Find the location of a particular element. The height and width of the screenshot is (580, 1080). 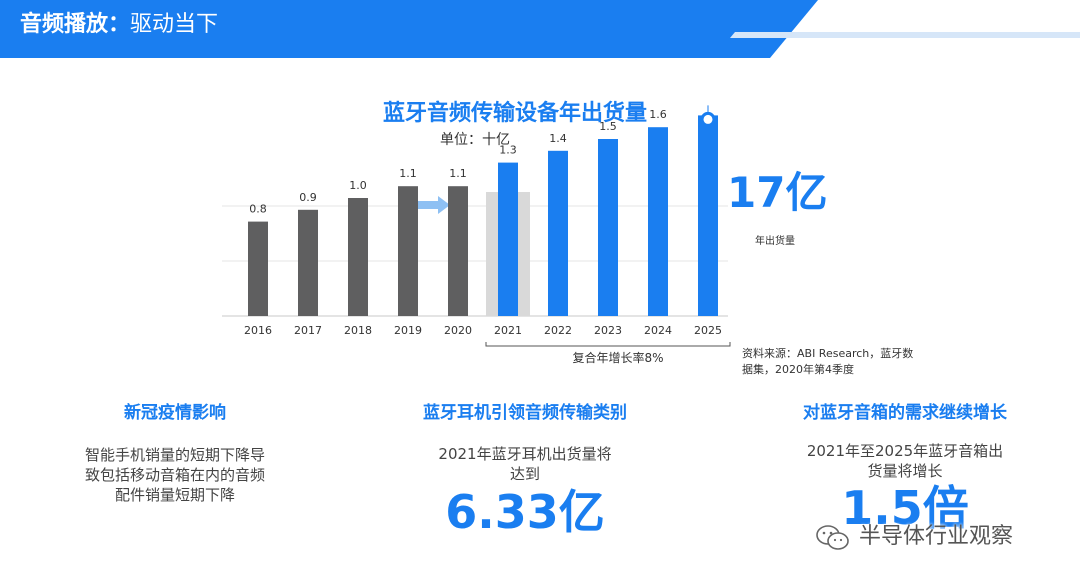

column-text-covid: 智能手机销量的短期下降导 致包括移动音箱在内的音频 配件销量短期下降 is located at coordinates (175, 475).